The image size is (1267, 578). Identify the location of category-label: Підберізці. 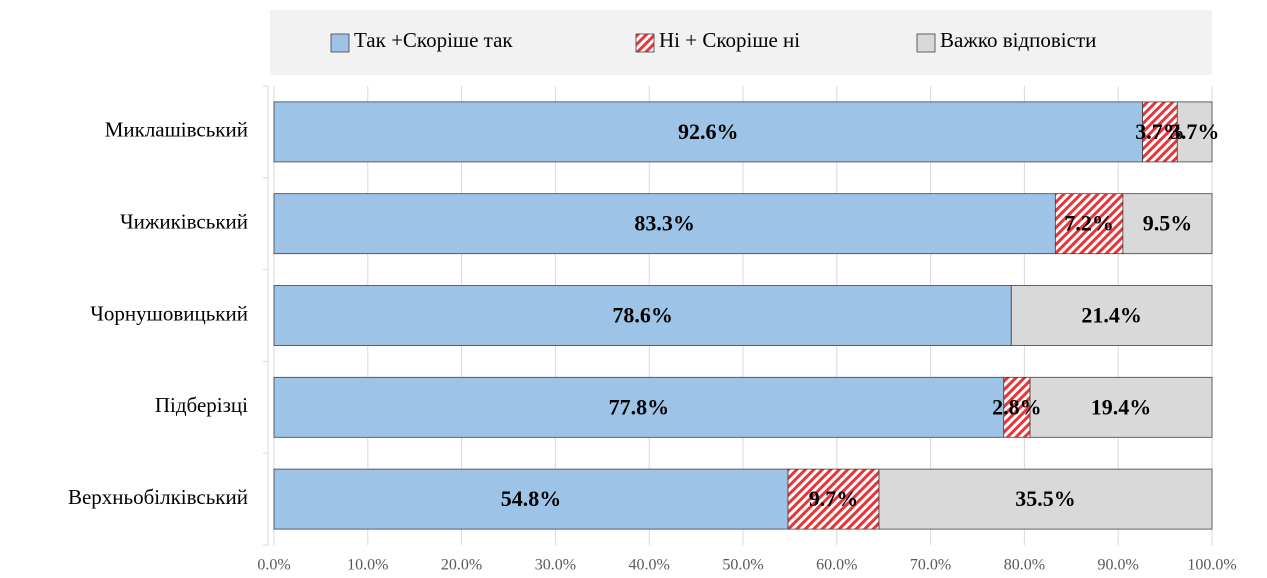
(201, 405).